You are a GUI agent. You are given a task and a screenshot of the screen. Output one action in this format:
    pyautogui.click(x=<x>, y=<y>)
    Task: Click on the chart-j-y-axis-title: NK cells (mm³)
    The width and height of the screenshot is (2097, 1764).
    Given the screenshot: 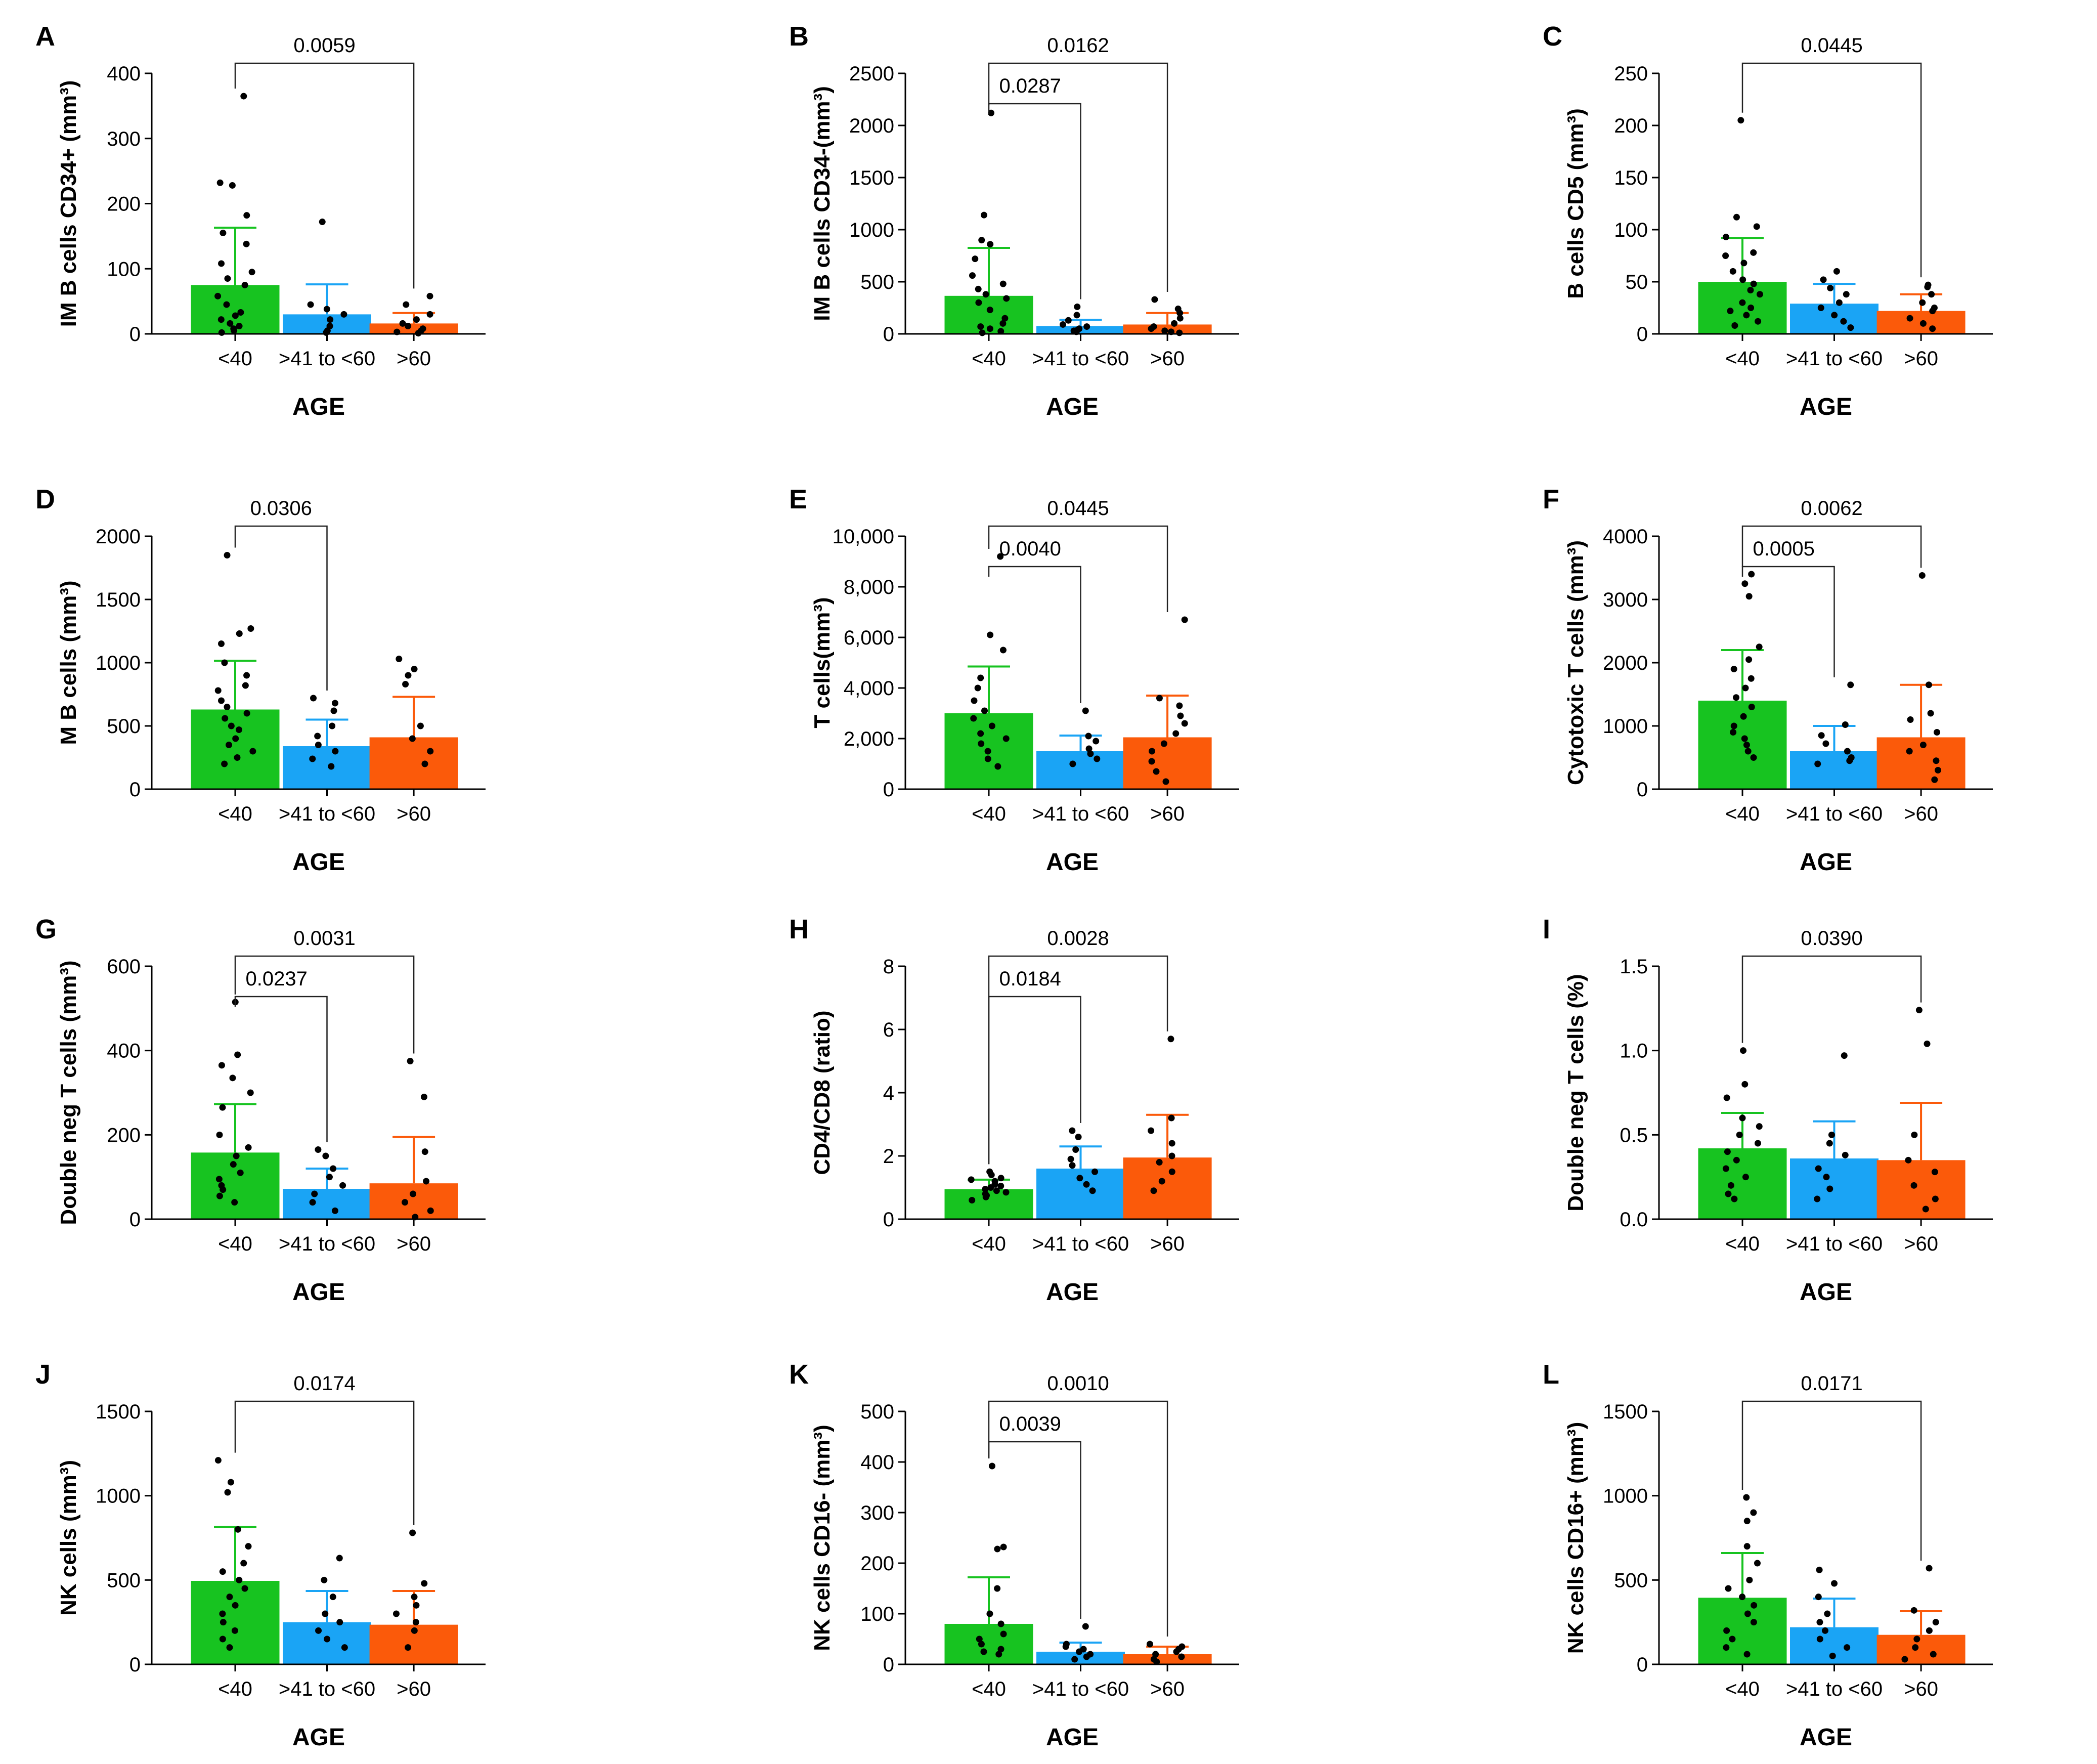 What is the action you would take?
    pyautogui.click(x=68, y=1538)
    